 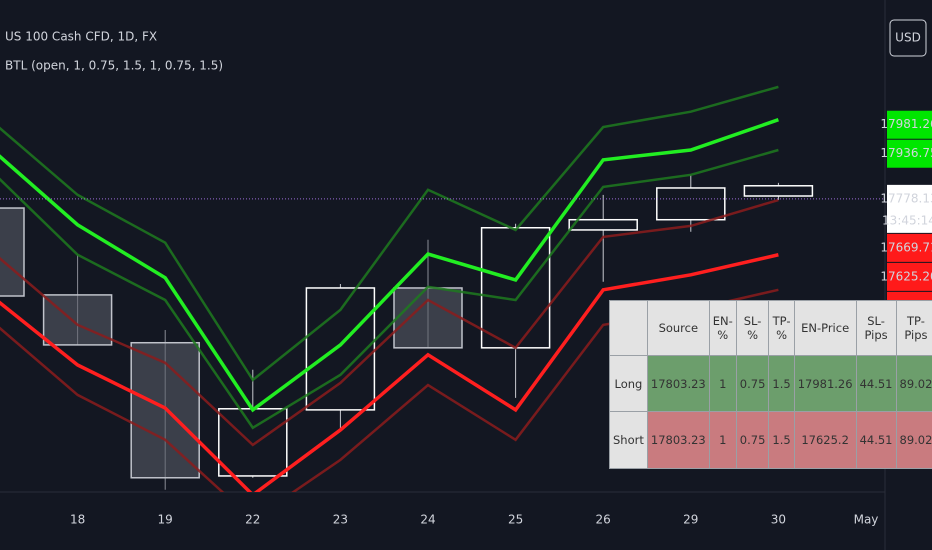 I want to click on chart-title: US 100 Cash CFD, 1D, FX, so click(x=81, y=37).